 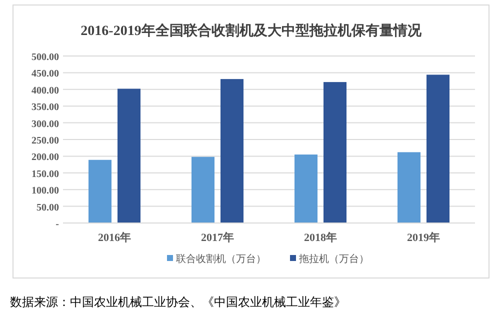 What do you see at coordinates (114, 237) in the screenshot?
I see `x-tick-label: 2016年` at bounding box center [114, 237].